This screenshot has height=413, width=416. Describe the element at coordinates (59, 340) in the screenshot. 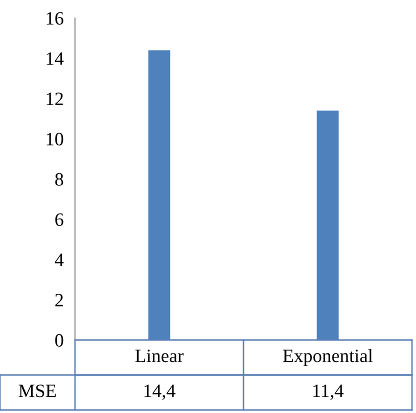

I see `y-tick-label: 0` at that location.